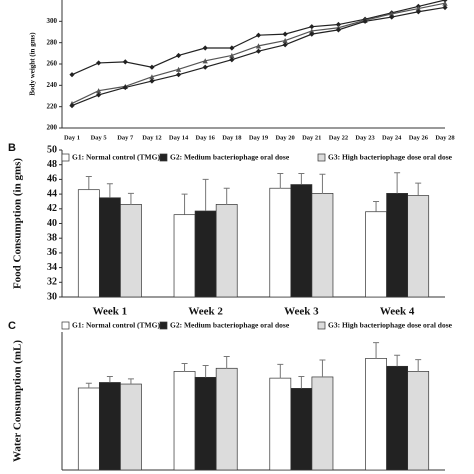 This screenshot has width=474, height=474. I want to click on y-tick-label: 46, so click(52, 179).